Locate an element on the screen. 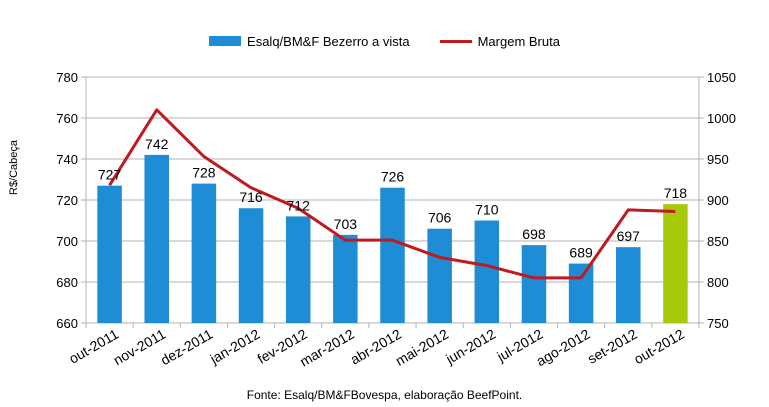 This screenshot has width=769, height=407. bar-data-label: 706 is located at coordinates (440, 218).